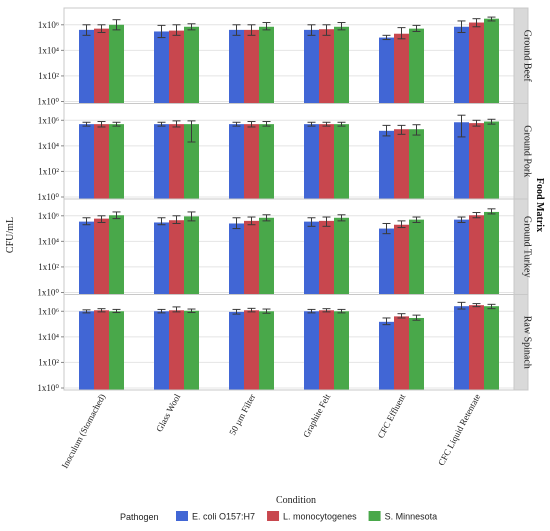 The width and height of the screenshot is (550, 531). Describe the element at coordinates (539, 205) in the screenshot. I see `facet-strip-title: Food Matrix` at that location.